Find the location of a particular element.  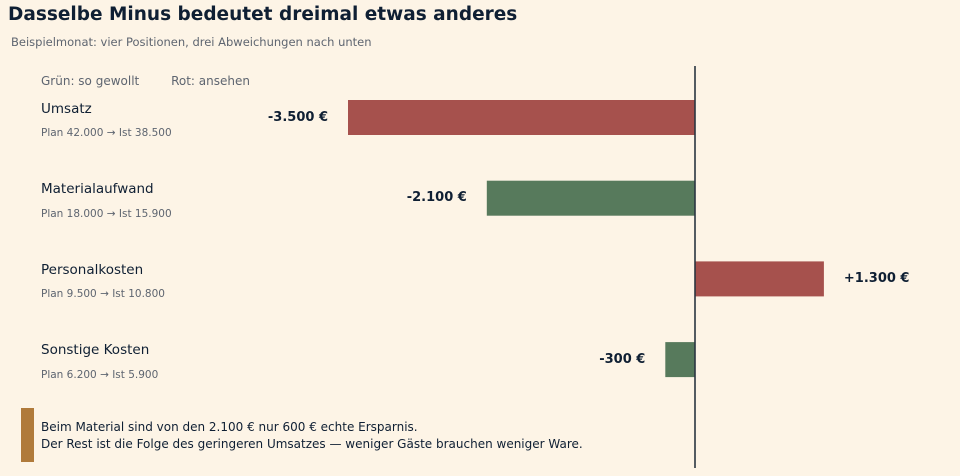

bar-sonstige-kosten is located at coordinates (680, 360).